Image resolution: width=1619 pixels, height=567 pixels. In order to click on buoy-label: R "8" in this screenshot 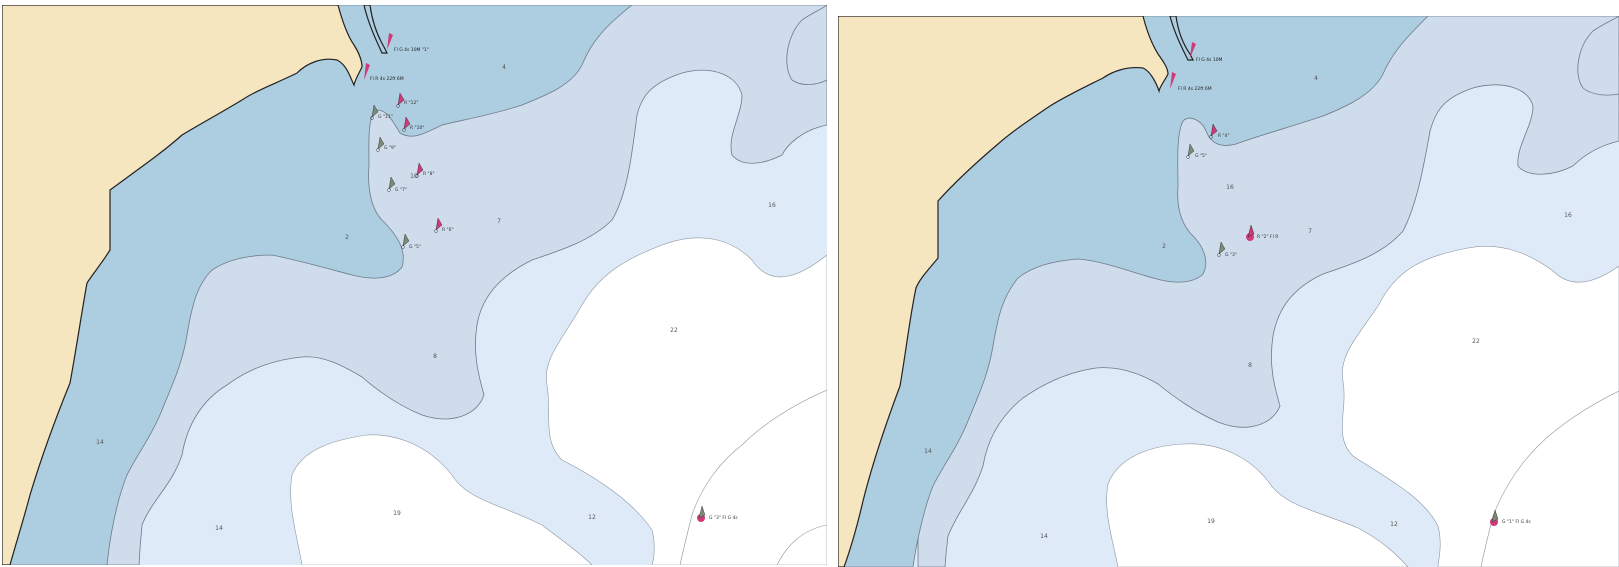, I will do `click(429, 174)`.